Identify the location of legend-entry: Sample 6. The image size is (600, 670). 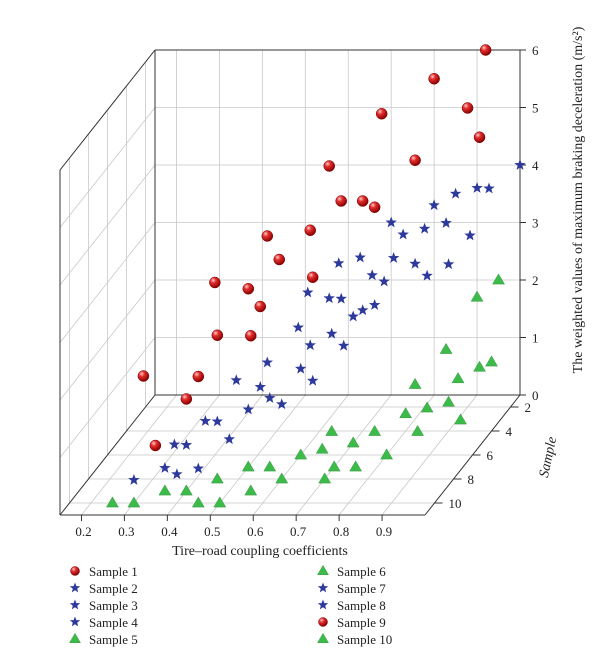
(351, 571).